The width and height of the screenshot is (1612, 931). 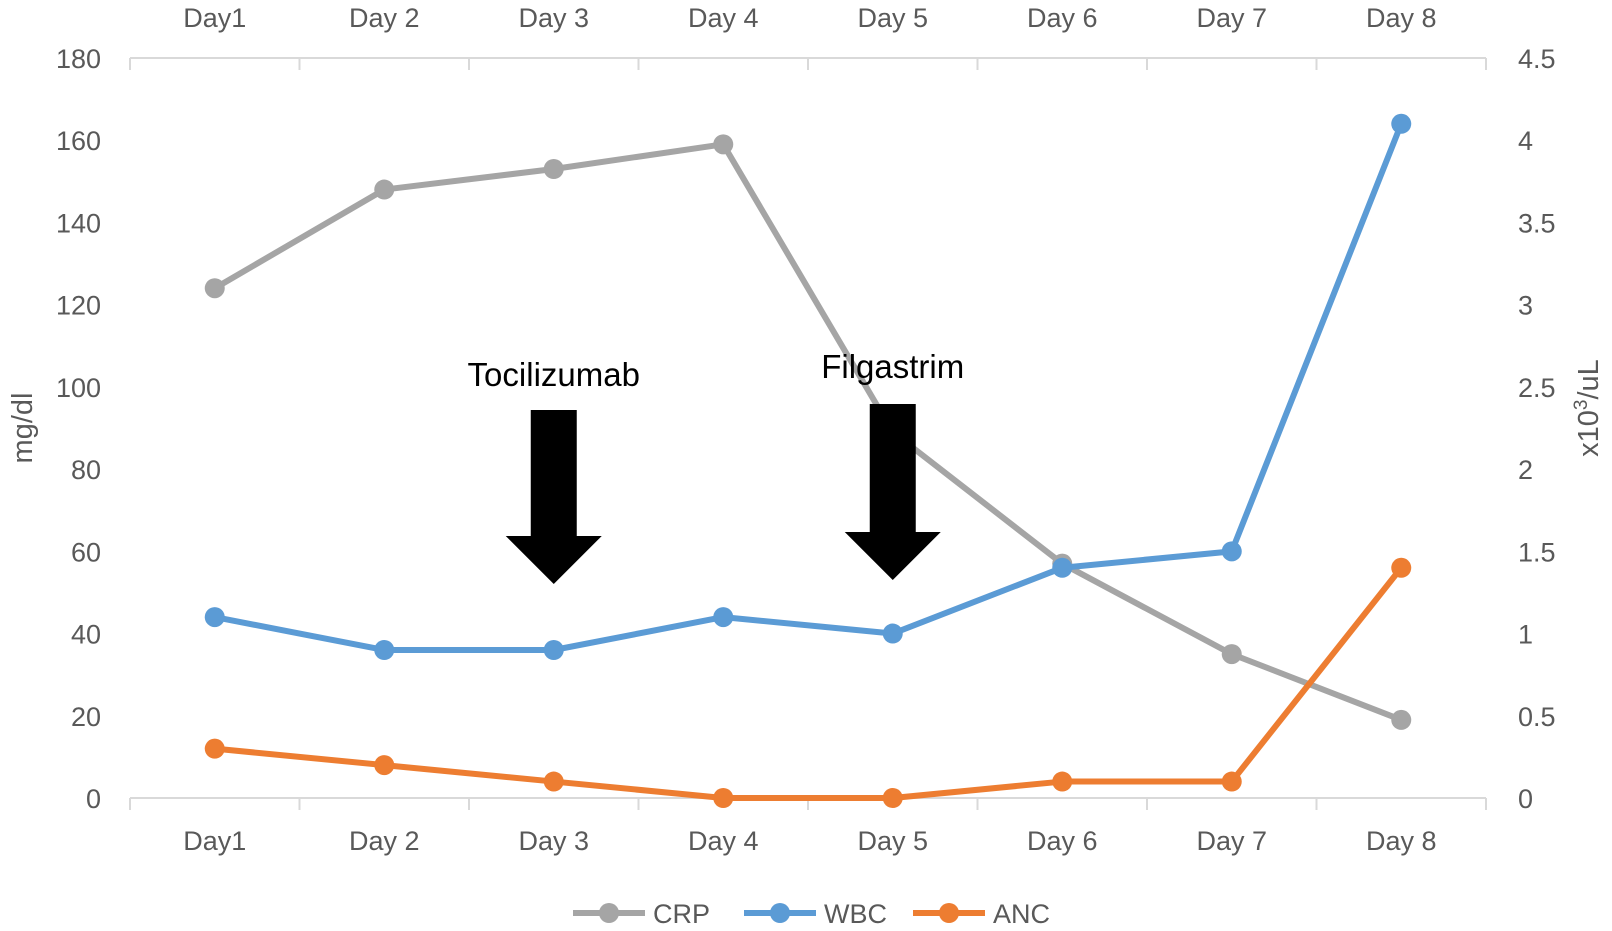 I want to click on top-tick-label: Day1, so click(x=214, y=18).